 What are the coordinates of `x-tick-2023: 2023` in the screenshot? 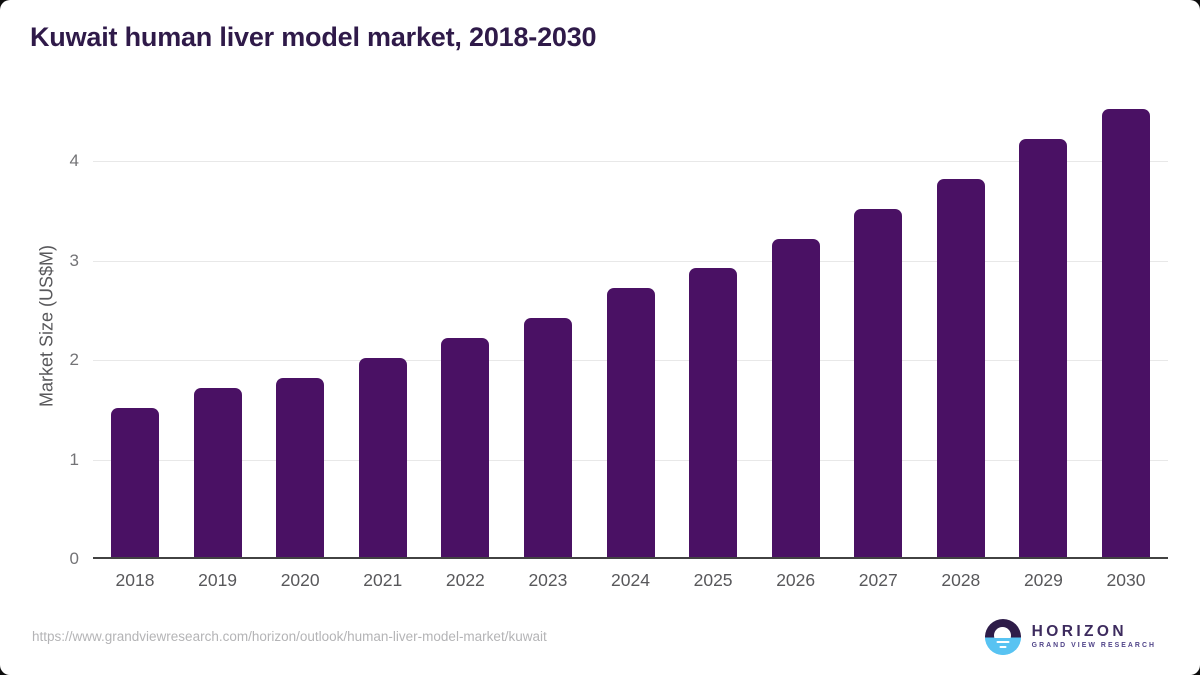 It's located at (548, 580).